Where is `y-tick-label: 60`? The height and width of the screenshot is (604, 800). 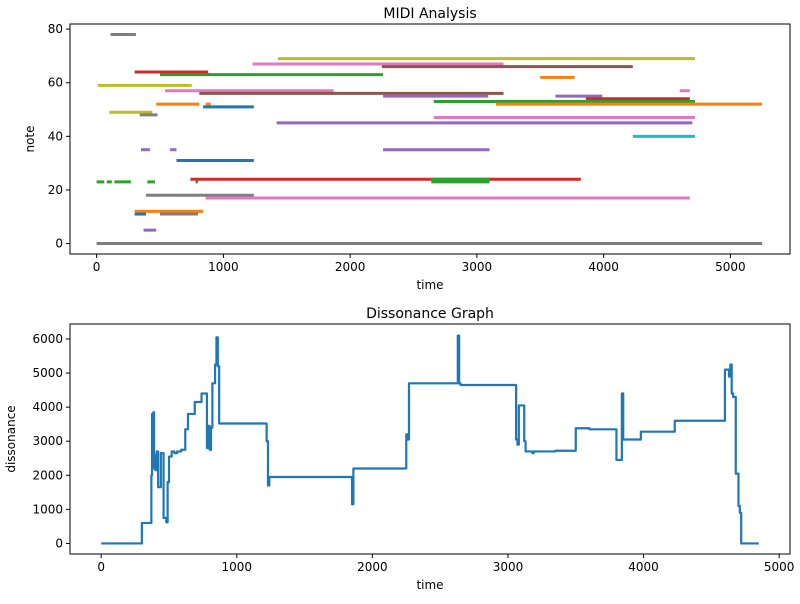
y-tick-label: 60 is located at coordinates (55, 83).